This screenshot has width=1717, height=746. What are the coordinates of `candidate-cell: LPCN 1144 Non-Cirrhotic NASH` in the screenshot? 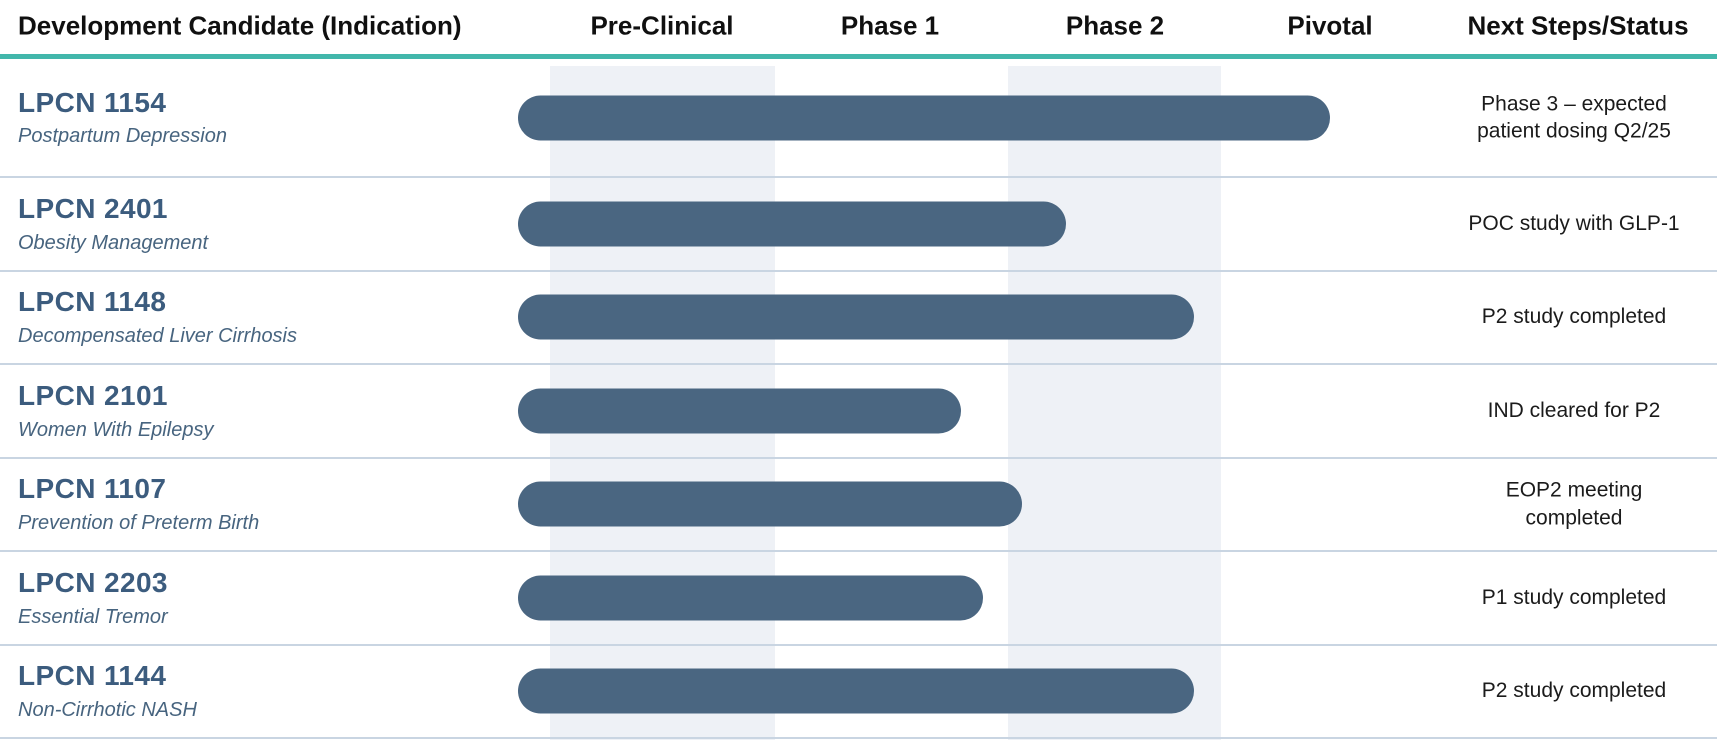 It's located at (107, 691).